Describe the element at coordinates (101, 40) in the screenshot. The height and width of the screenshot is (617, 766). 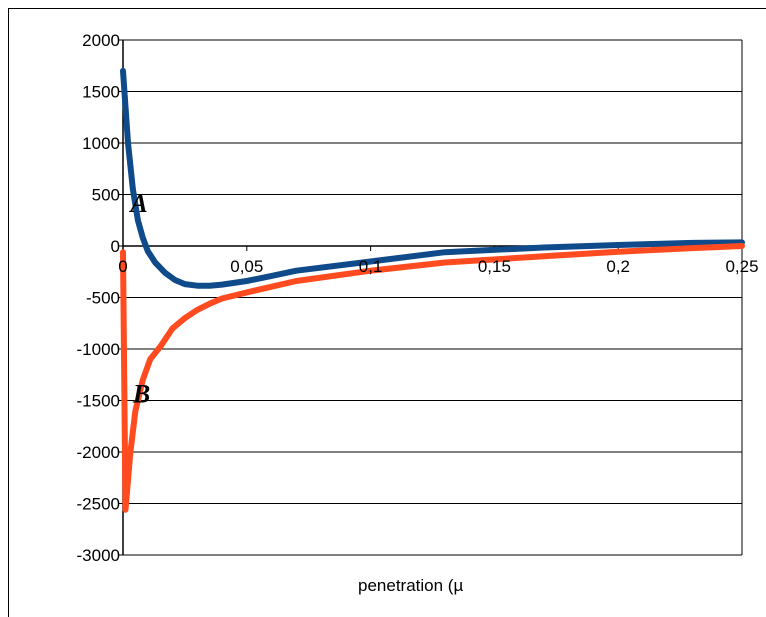
I see `y-tick-label: 2000` at that location.